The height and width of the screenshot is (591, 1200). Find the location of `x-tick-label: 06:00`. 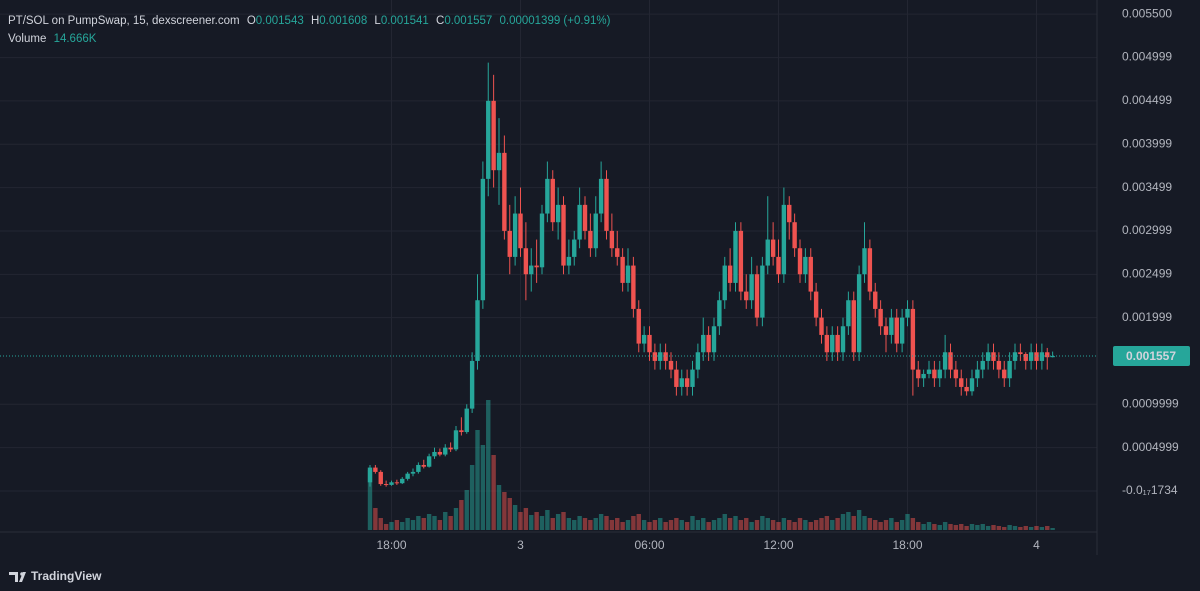

x-tick-label: 06:00 is located at coordinates (649, 545).